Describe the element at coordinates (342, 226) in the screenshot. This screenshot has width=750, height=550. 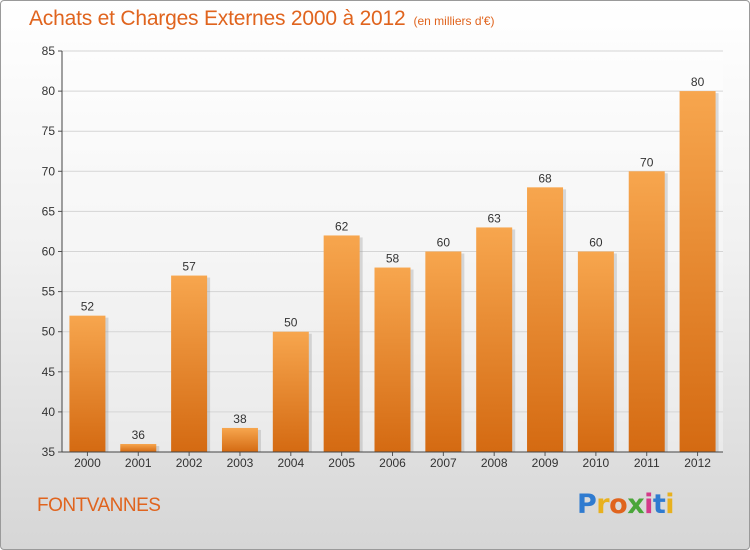
I see `bar-value-label: 62` at that location.